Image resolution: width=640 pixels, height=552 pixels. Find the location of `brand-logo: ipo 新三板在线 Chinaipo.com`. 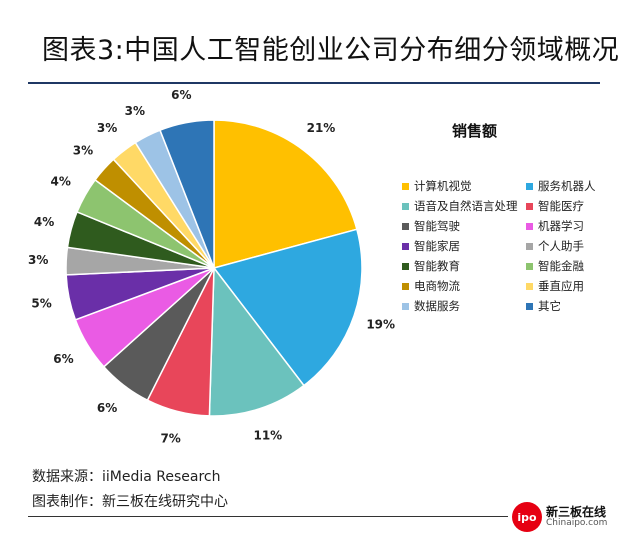

brand-logo: ipo 新三板在线 Chinaipo.com is located at coordinates (559, 517).